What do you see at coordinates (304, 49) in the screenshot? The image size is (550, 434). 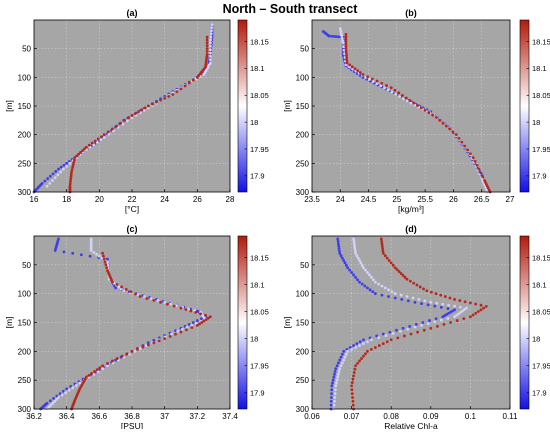 I see `y-tick-label: 50` at bounding box center [304, 49].